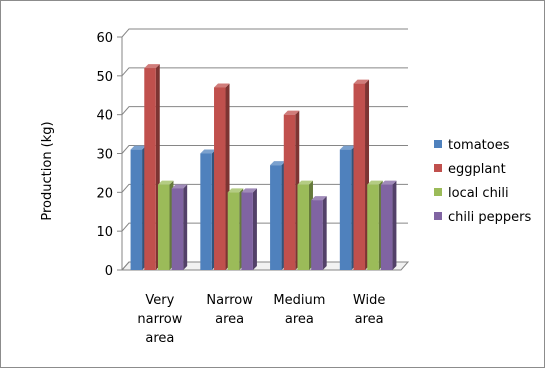 This screenshot has width=545, height=372. Describe the element at coordinates (229, 310) in the screenshot. I see `x-category-label: Narrow area` at that location.